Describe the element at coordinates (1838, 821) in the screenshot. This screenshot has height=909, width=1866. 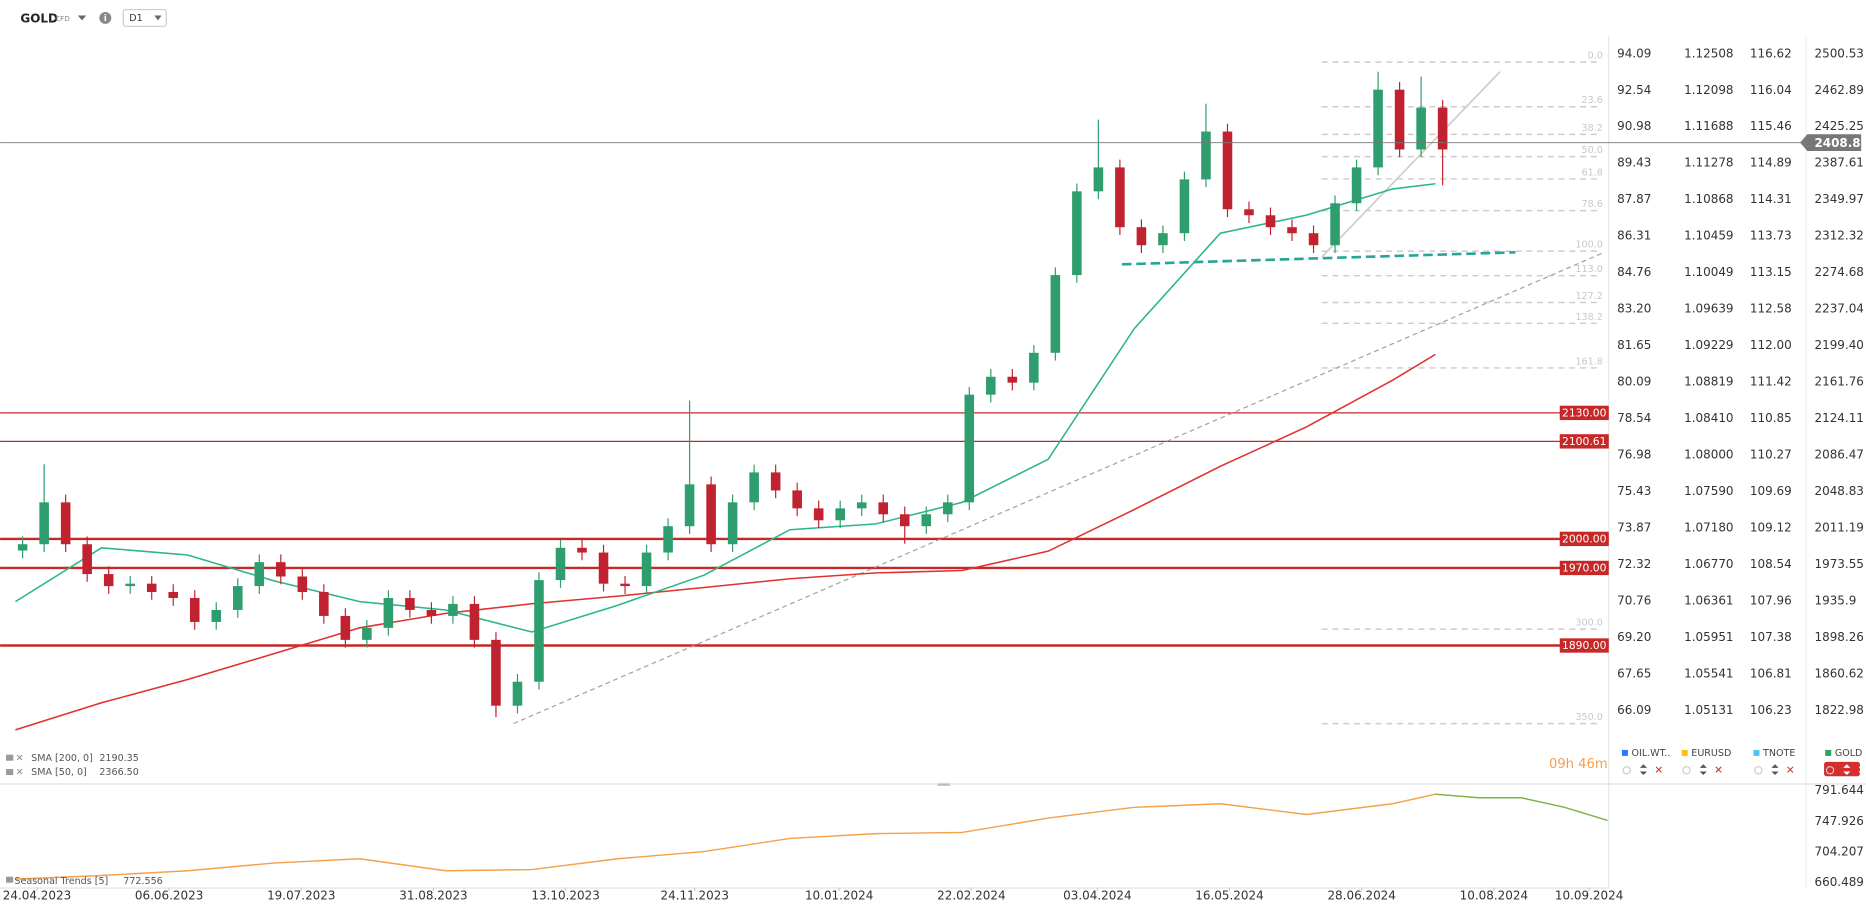
I see `y-tick-label: 747.926` at that location.